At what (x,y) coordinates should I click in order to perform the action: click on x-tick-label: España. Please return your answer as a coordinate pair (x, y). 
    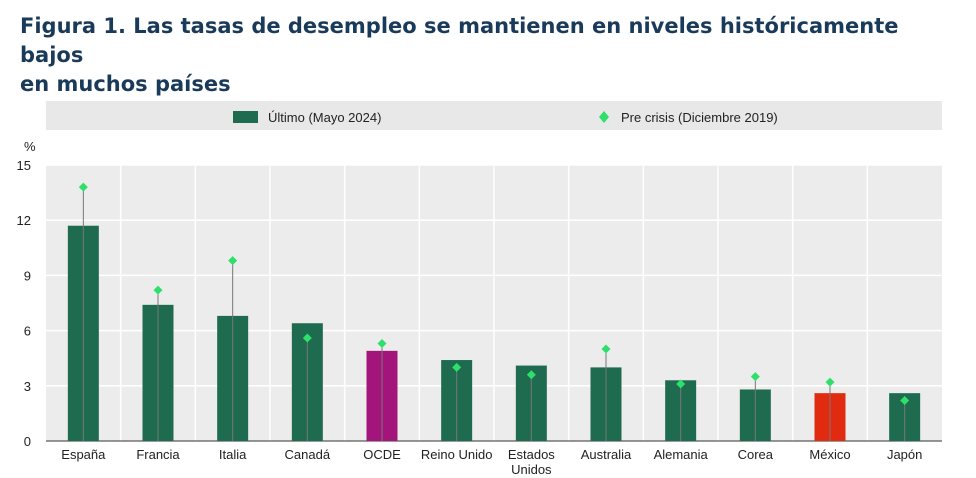
    Looking at the image, I should click on (83, 454).